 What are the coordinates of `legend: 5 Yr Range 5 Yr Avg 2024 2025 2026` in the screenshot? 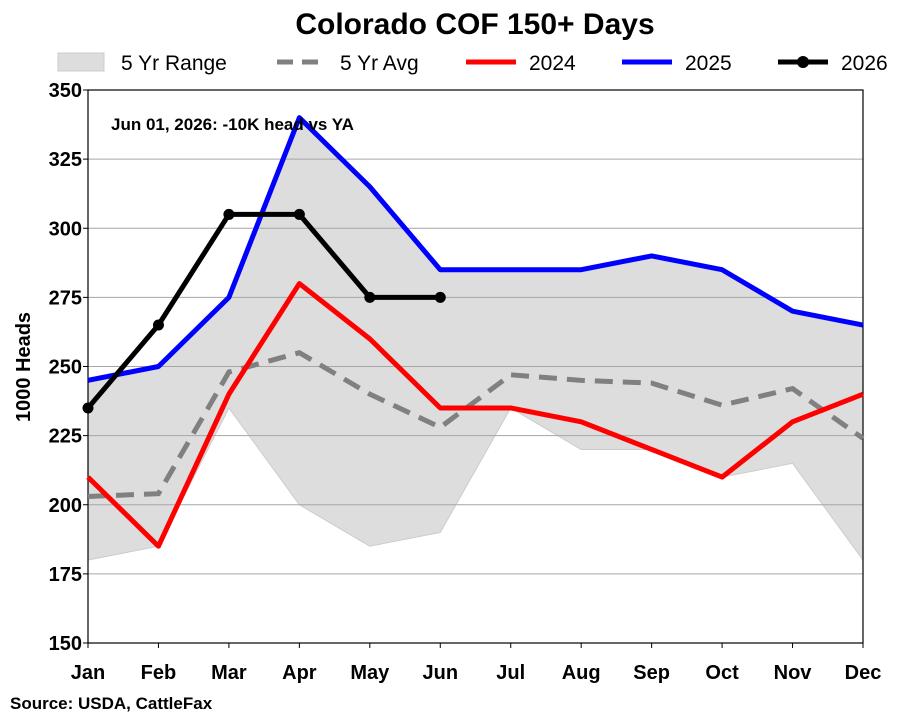 It's located at (472, 63).